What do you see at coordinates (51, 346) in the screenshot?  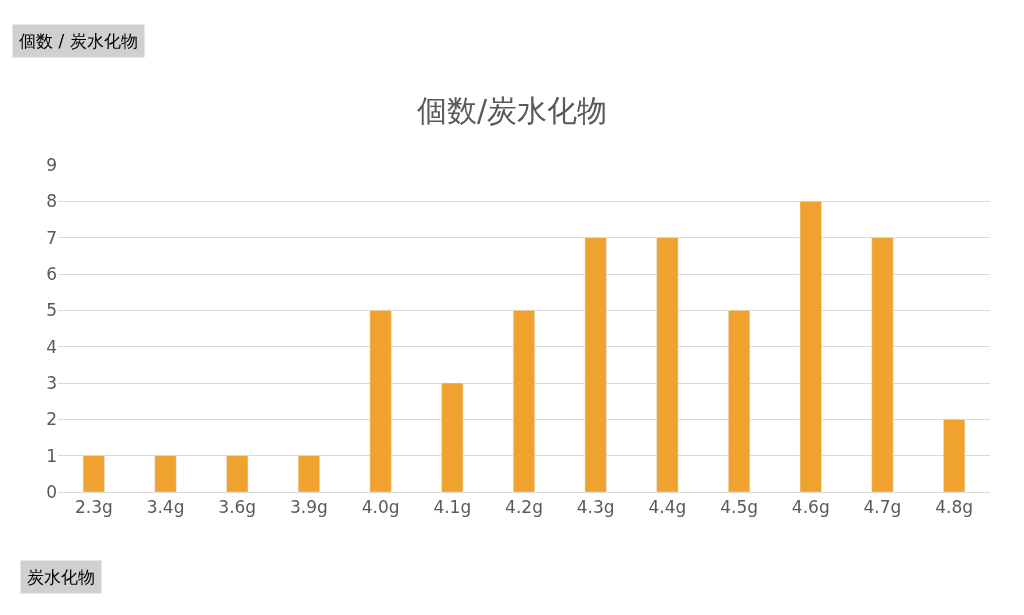 I see `y-tick-label: 4` at bounding box center [51, 346].